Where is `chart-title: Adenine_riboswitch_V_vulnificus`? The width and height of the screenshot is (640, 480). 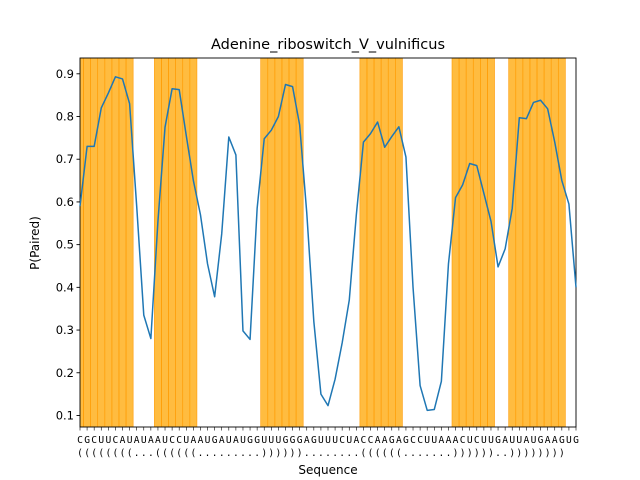 chart-title: Adenine_riboswitch_V_vulnificus is located at coordinates (328, 45).